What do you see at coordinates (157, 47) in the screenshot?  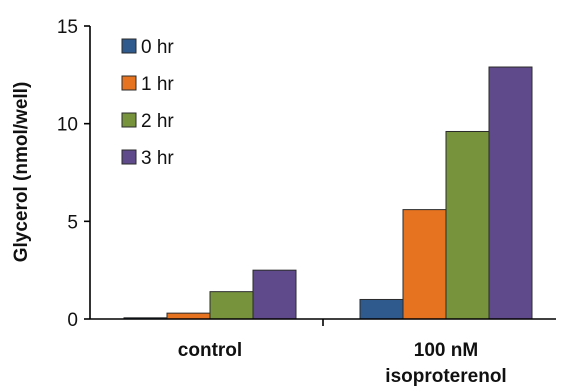 I see `legend-label: 0 hr` at bounding box center [157, 47].